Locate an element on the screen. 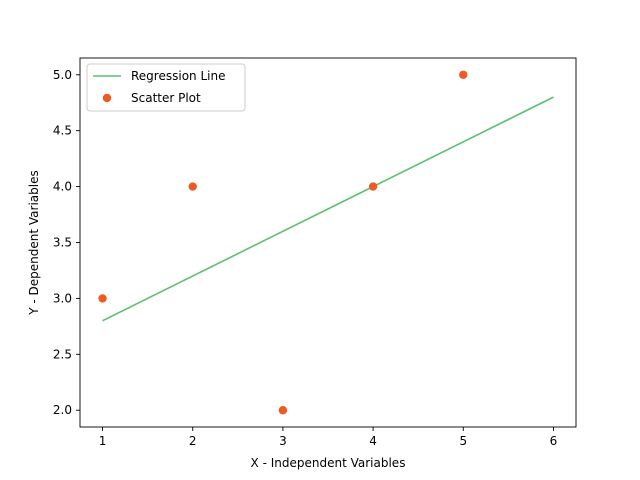 The image size is (640, 480). x-tick-label: 5 is located at coordinates (463, 441).